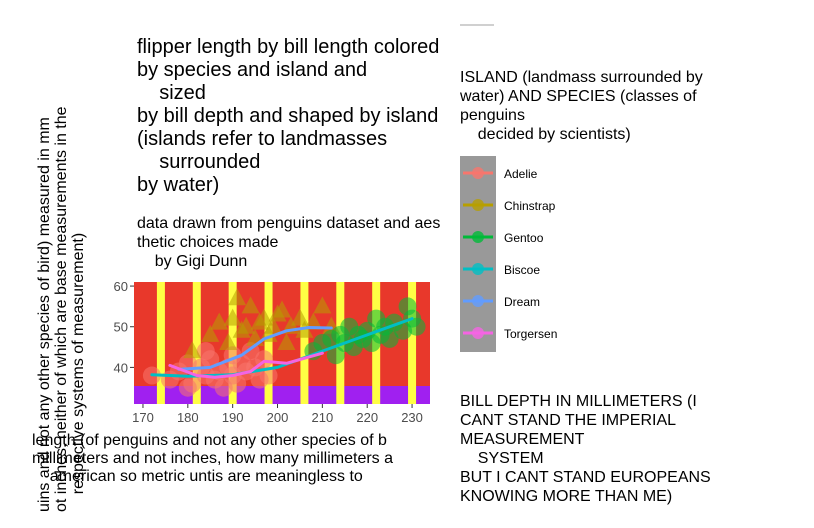  Describe the element at coordinates (522, 302) in the screenshot. I see `legend-label-dream: Dream` at that location.